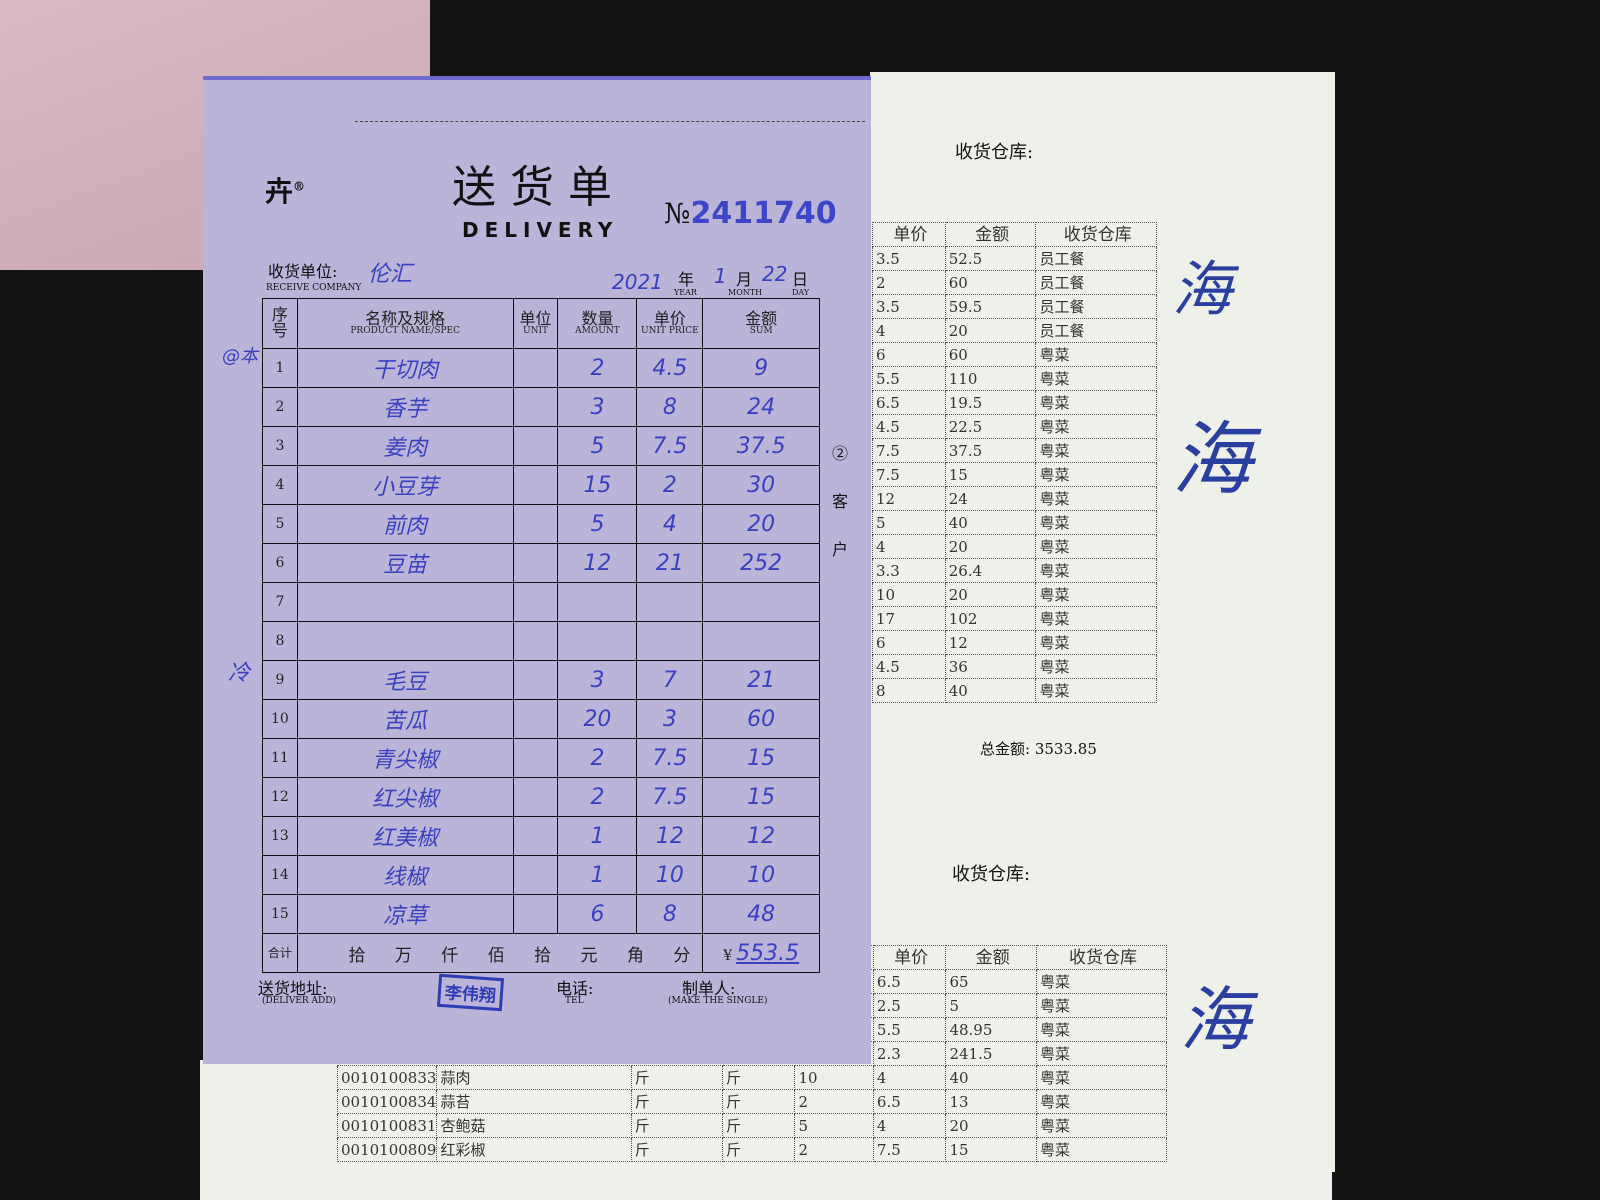  What do you see at coordinates (728, 955) in the screenshot?
I see `currency-symbol: ¥` at bounding box center [728, 955].